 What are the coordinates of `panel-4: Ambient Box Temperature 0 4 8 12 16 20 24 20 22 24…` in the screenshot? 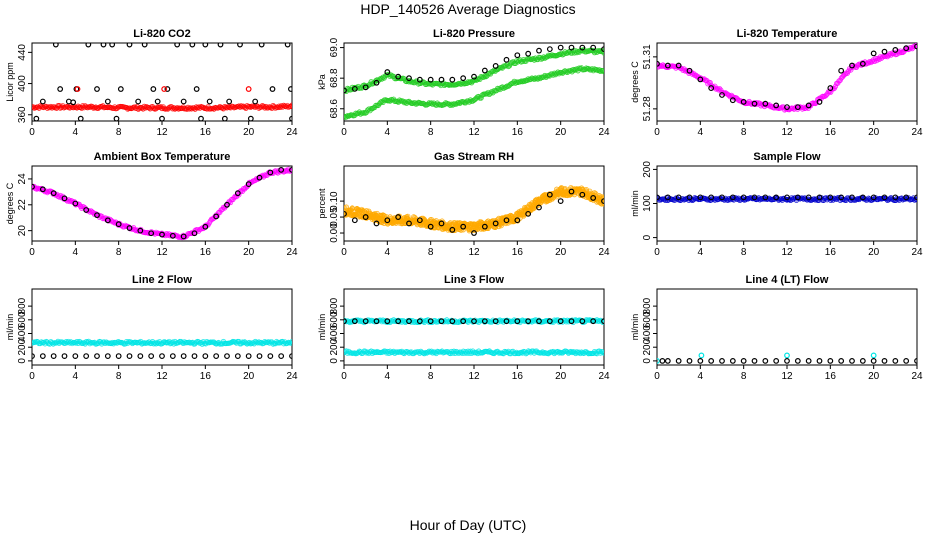 It's located at (151, 204).